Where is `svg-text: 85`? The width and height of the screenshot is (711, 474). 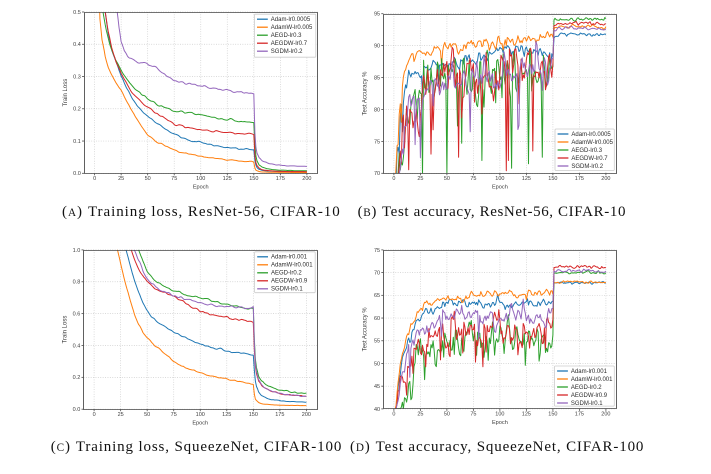 svg-text: 85 is located at coordinates (377, 78).